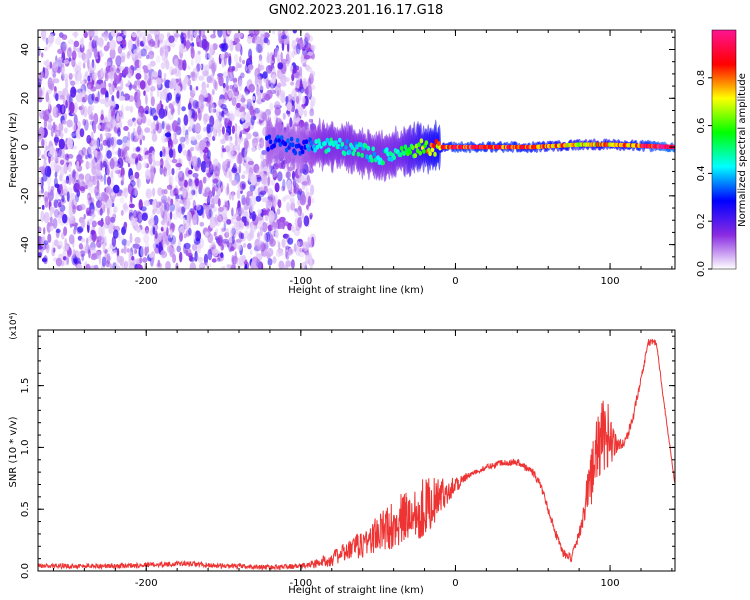 The width and height of the screenshot is (750, 600). I want to click on x-tick-label: 100, so click(610, 281).